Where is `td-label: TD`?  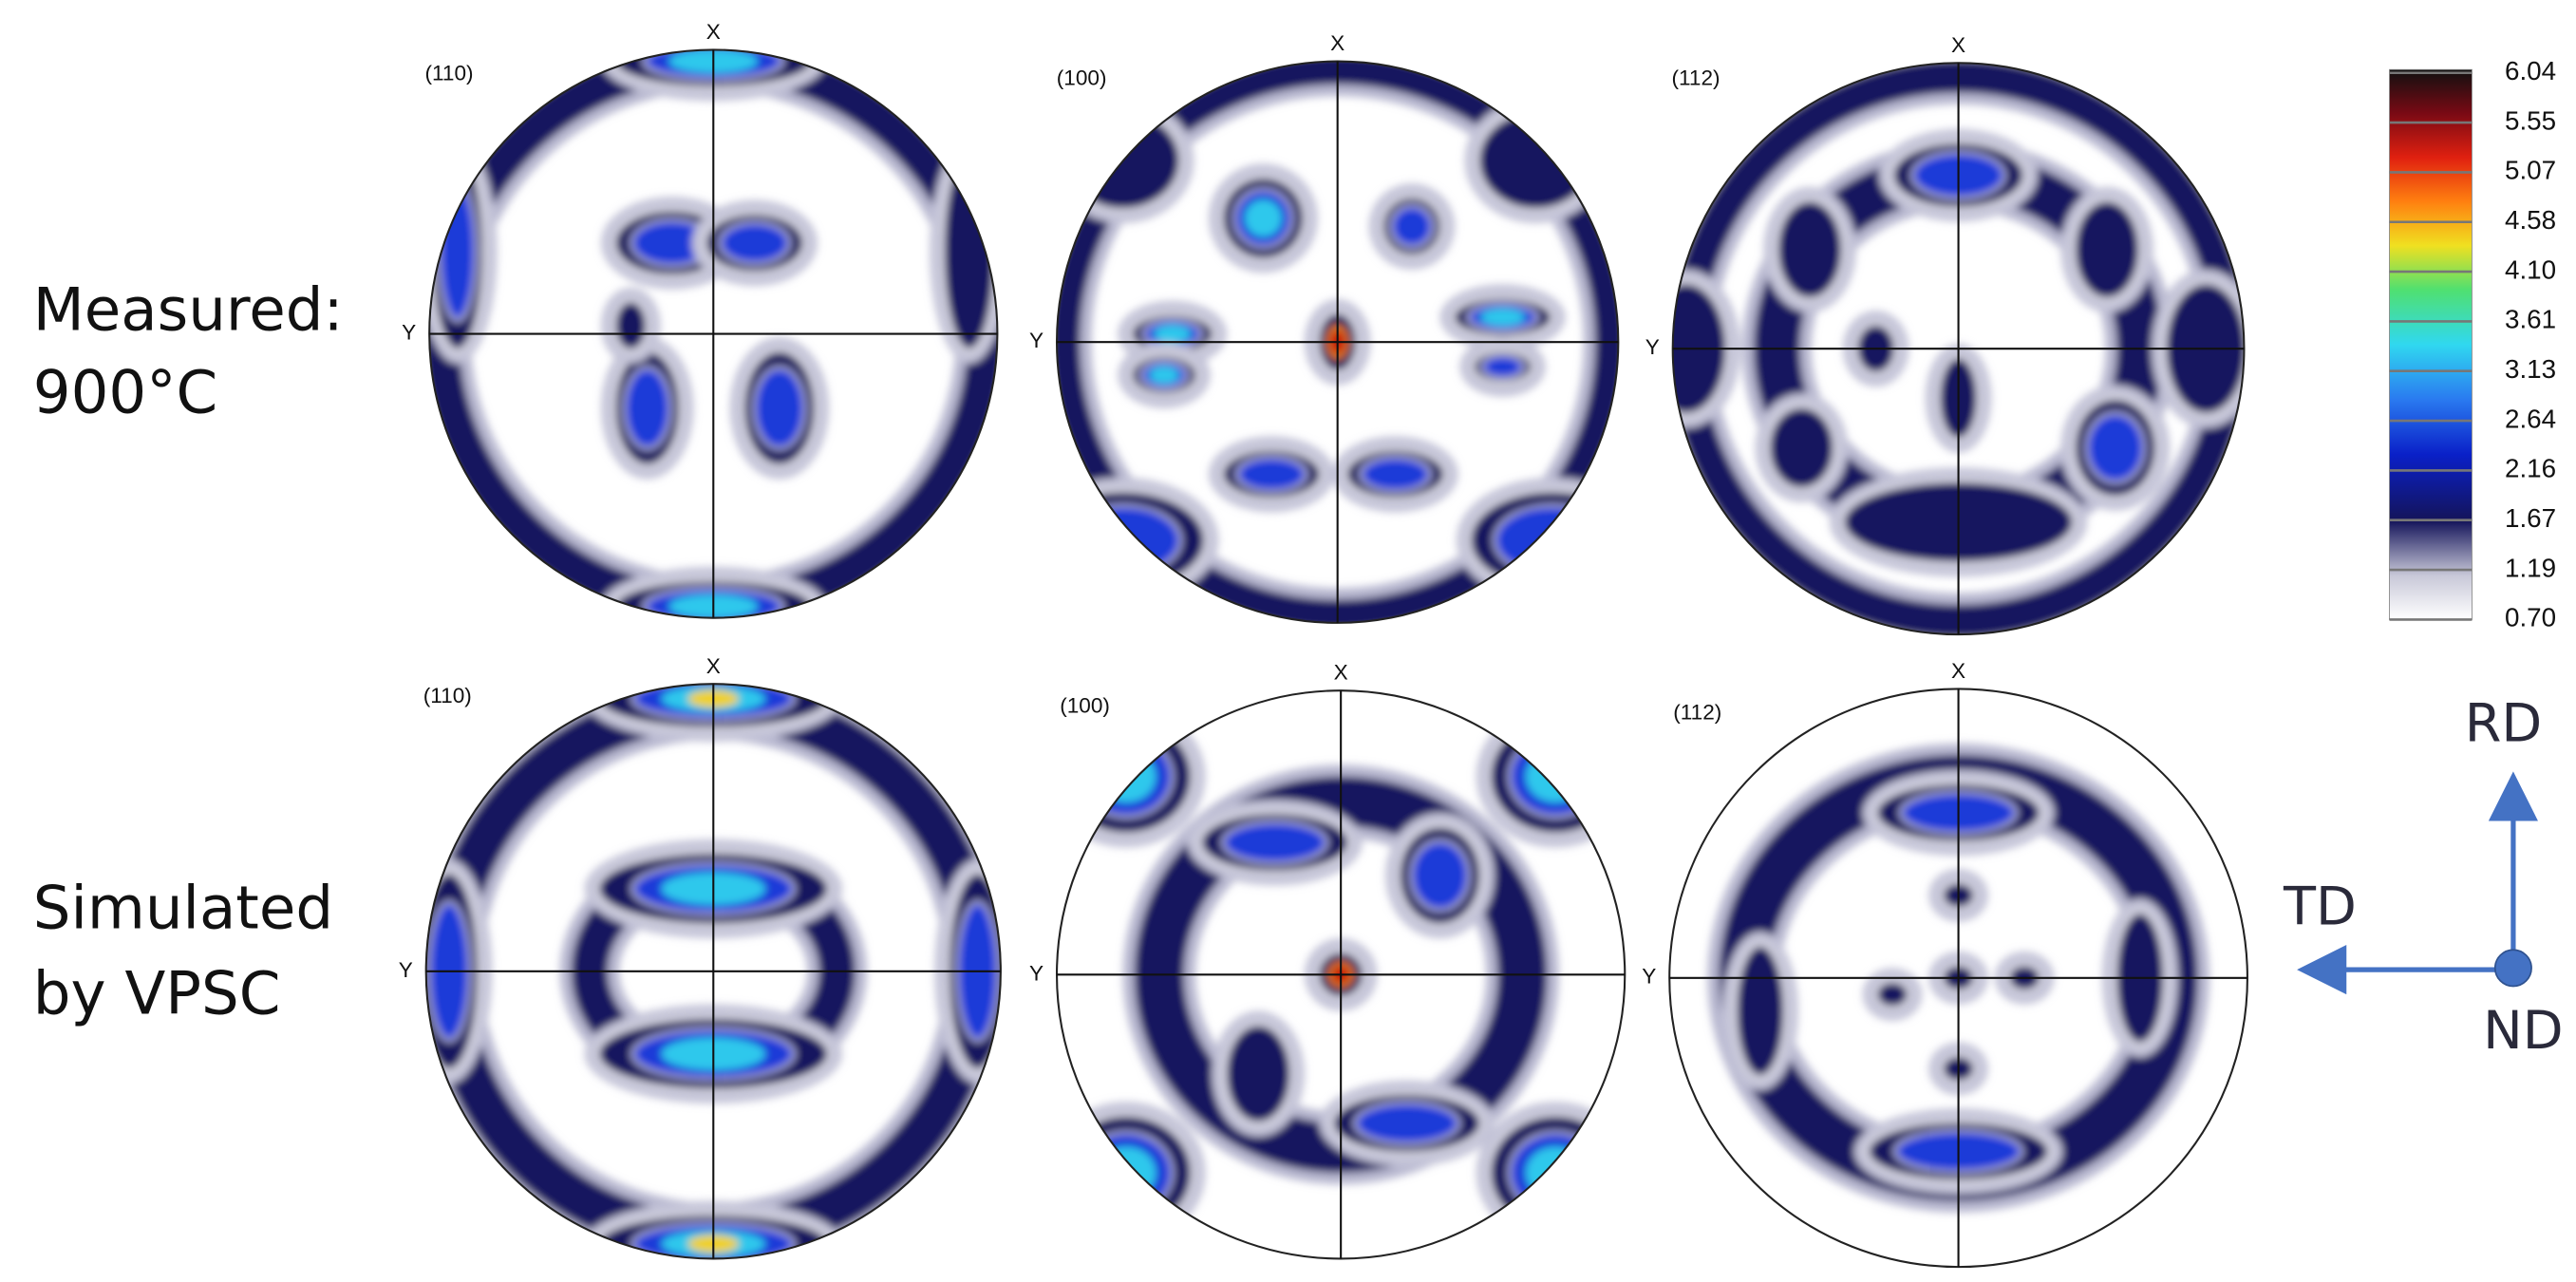 td-label: TD is located at coordinates (2320, 907).